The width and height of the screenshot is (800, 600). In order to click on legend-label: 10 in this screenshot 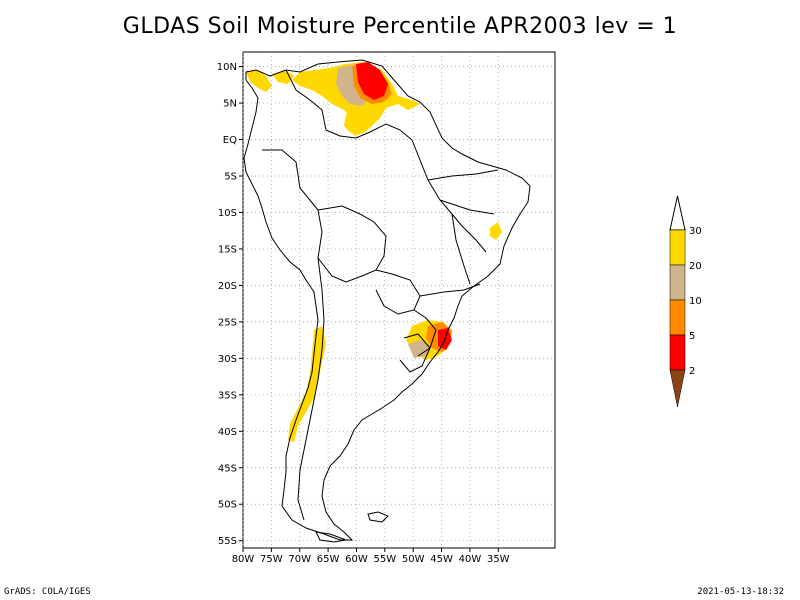, I will do `click(695, 301)`.